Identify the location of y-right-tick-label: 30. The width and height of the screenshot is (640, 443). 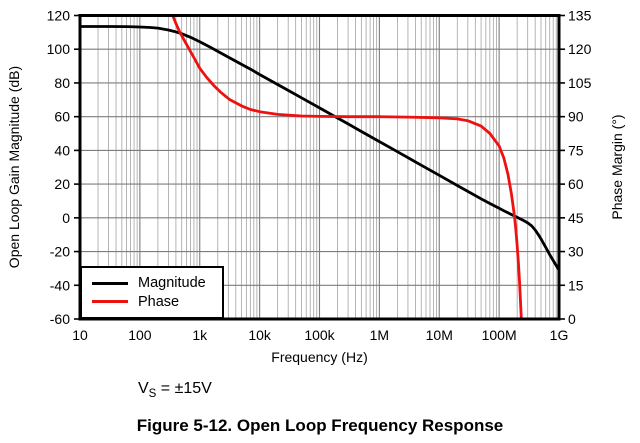
(576, 252).